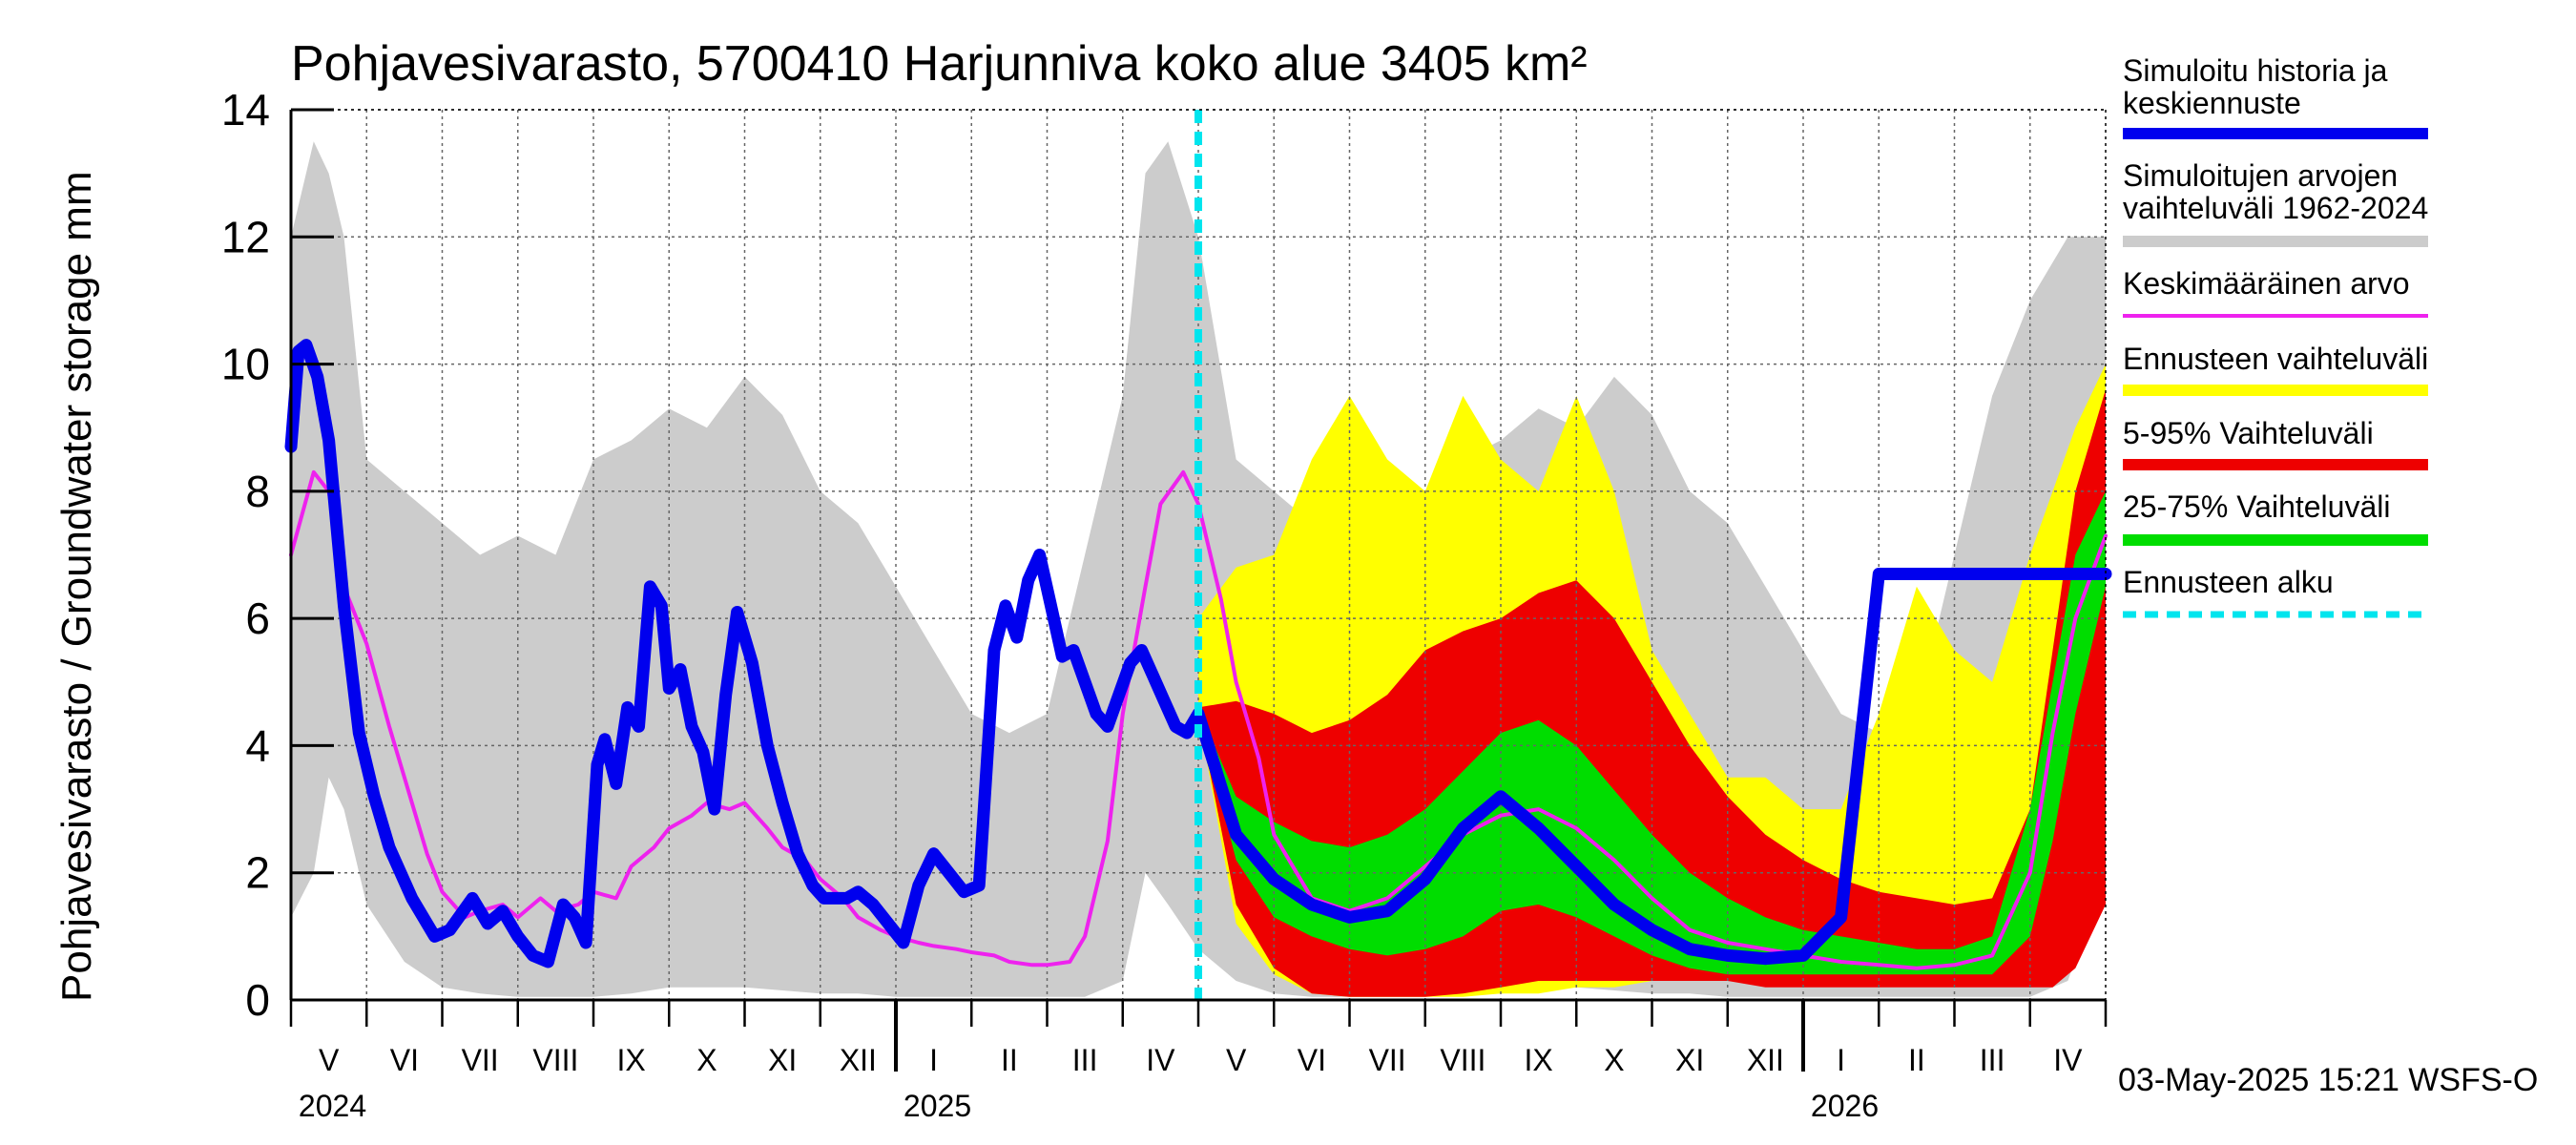 This screenshot has height=1145, width=2576. I want to click on y-tick-label: 12, so click(245, 237).